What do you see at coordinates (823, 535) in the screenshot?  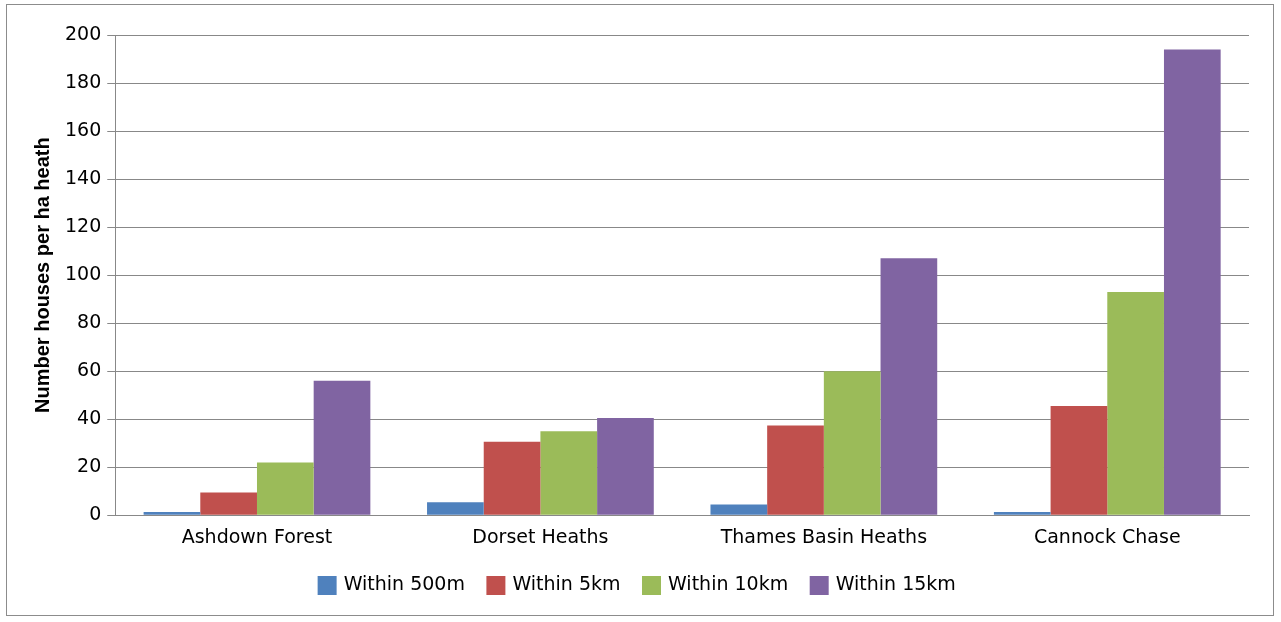 I see `x-tick-label: Thames Basin Heaths` at bounding box center [823, 535].